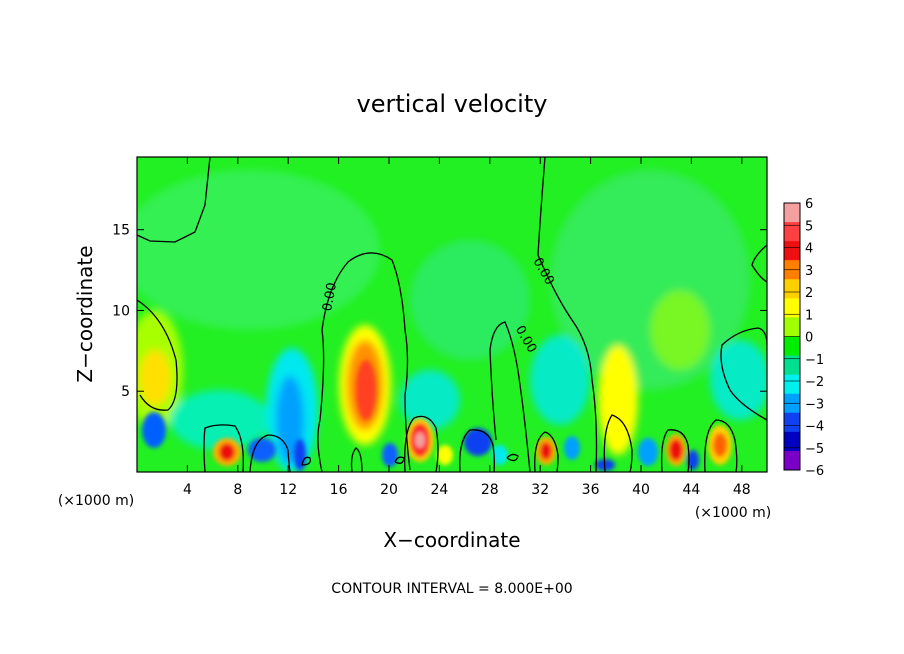 This screenshot has height=654, width=904. I want to click on x-unit-label-left: (×1000 m), so click(96, 501).